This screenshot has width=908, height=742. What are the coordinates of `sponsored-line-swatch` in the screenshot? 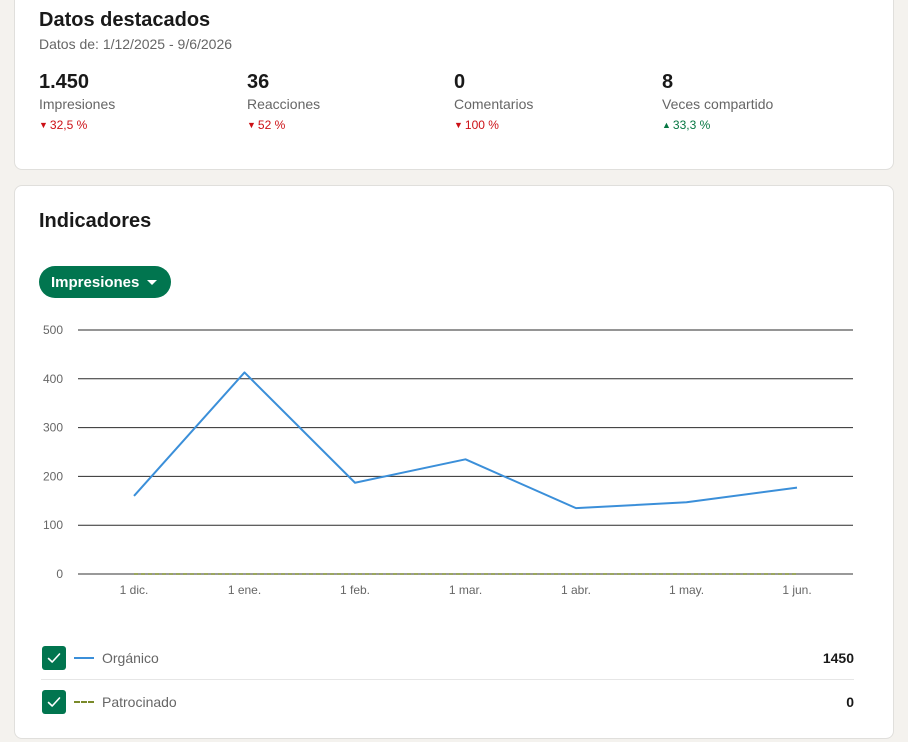 It's located at (84, 701).